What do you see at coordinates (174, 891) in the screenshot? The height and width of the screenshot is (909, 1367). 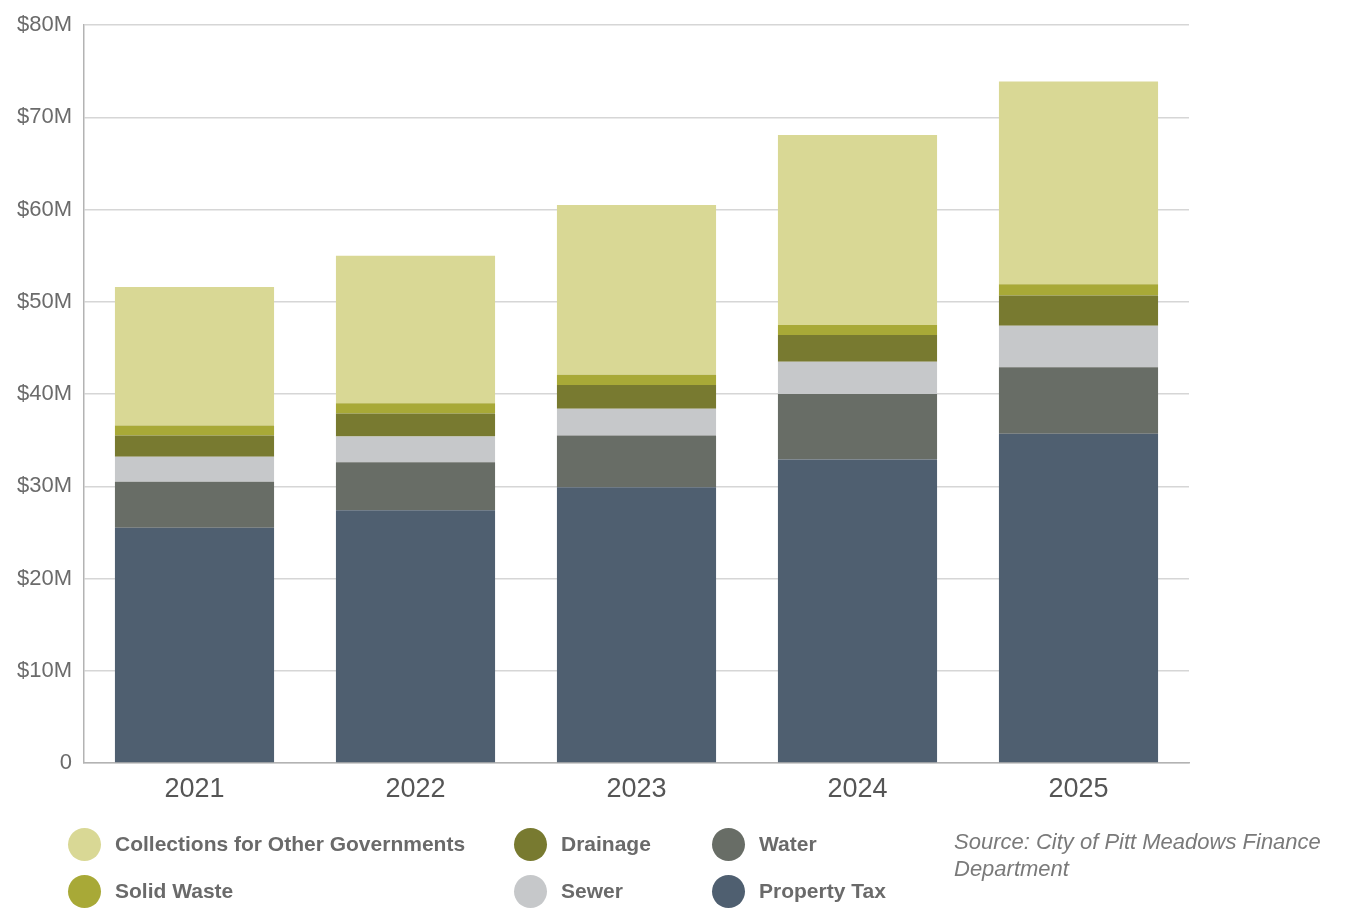 I see `legend-label: Solid Waste` at bounding box center [174, 891].